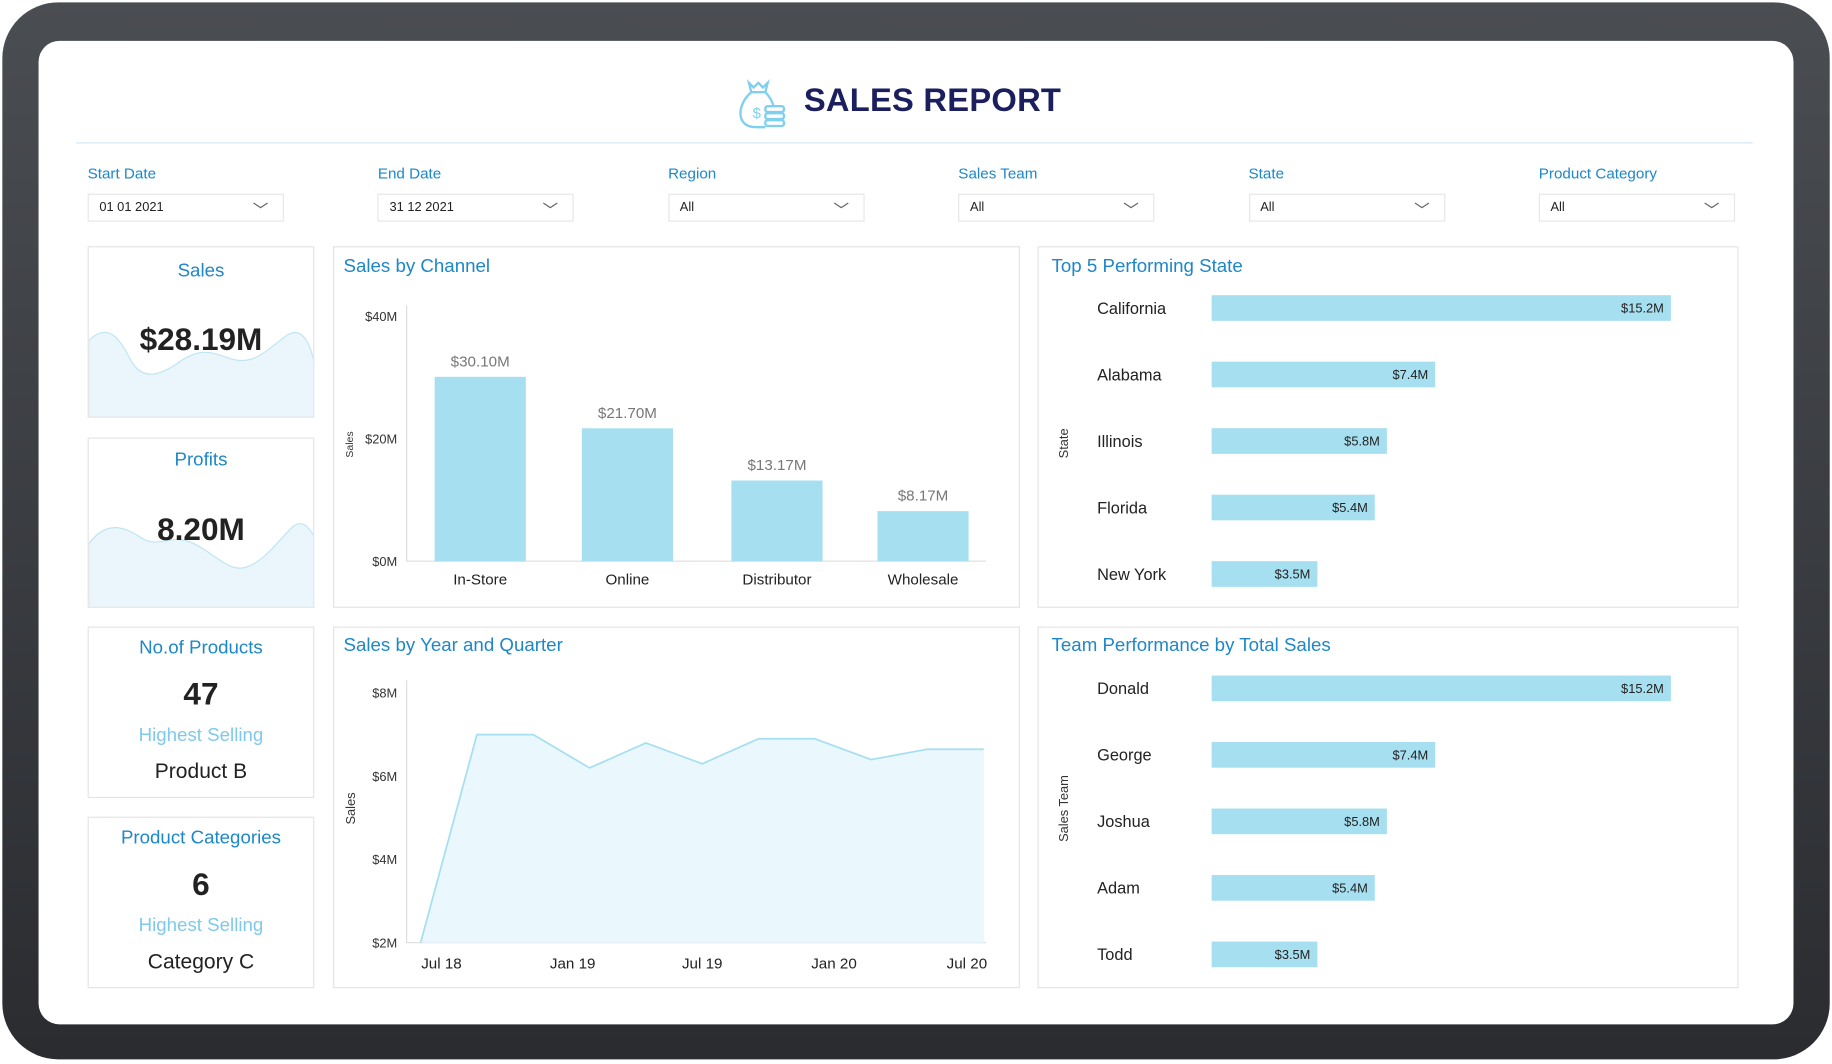 This screenshot has height=1064, width=1832. I want to click on category-label: Adam, so click(1118, 889).